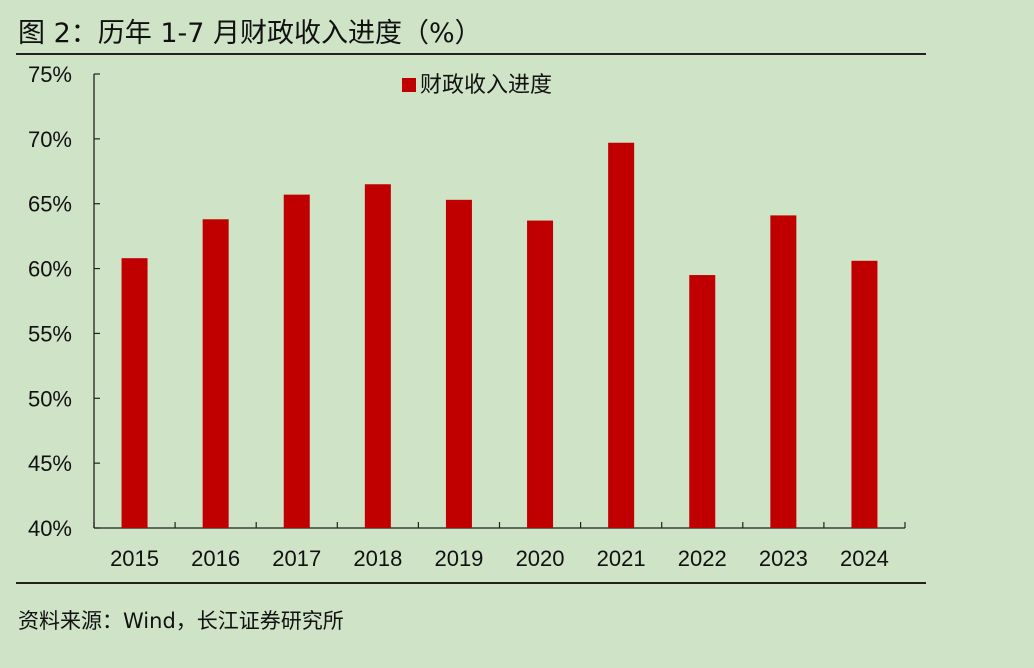 The width and height of the screenshot is (1034, 668). What do you see at coordinates (458, 558) in the screenshot?
I see `x-tick-label: 2019` at bounding box center [458, 558].